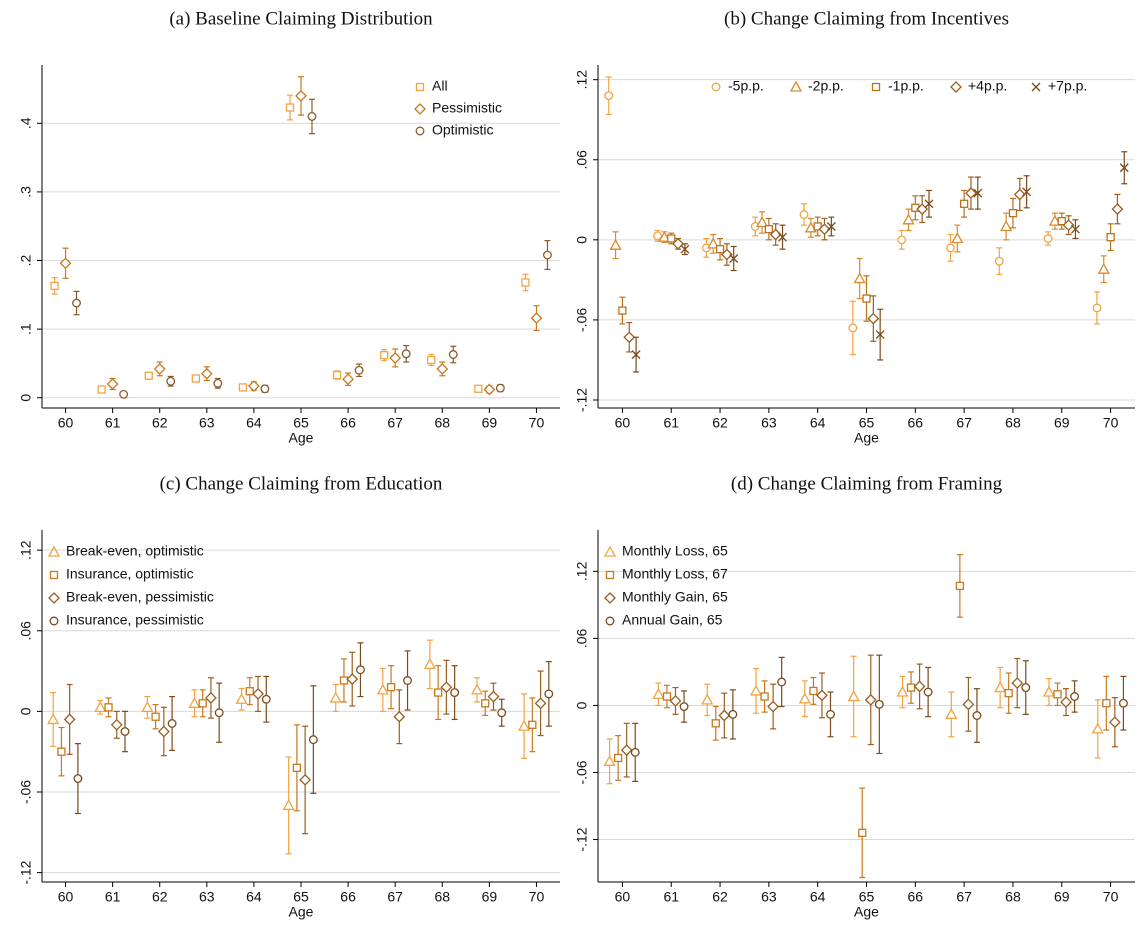  Describe the element at coordinates (746, 86) in the screenshot. I see `legend-label: -5p.p.` at that location.